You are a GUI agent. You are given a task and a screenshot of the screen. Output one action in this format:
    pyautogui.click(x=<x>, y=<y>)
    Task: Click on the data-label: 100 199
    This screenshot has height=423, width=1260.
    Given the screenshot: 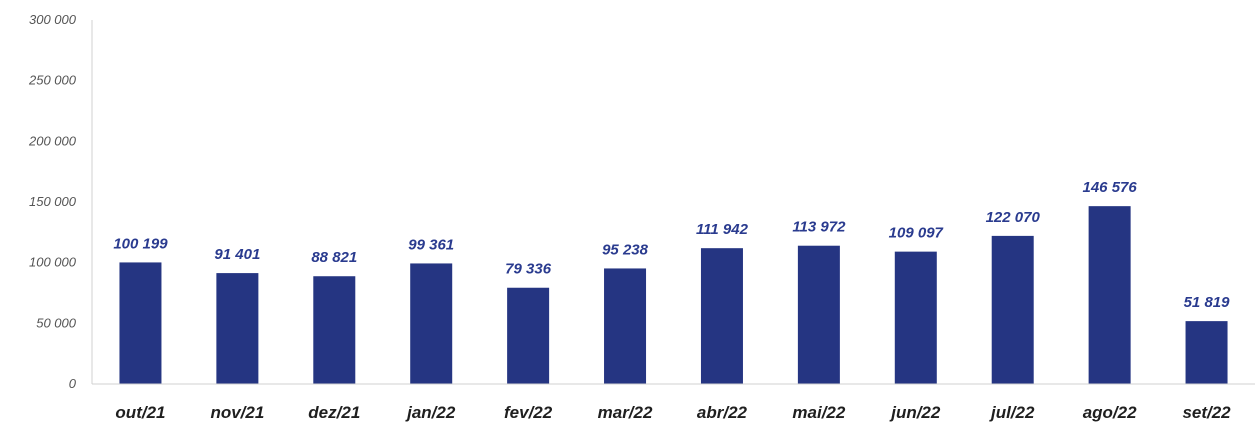 What is the action you would take?
    pyautogui.click(x=140, y=243)
    